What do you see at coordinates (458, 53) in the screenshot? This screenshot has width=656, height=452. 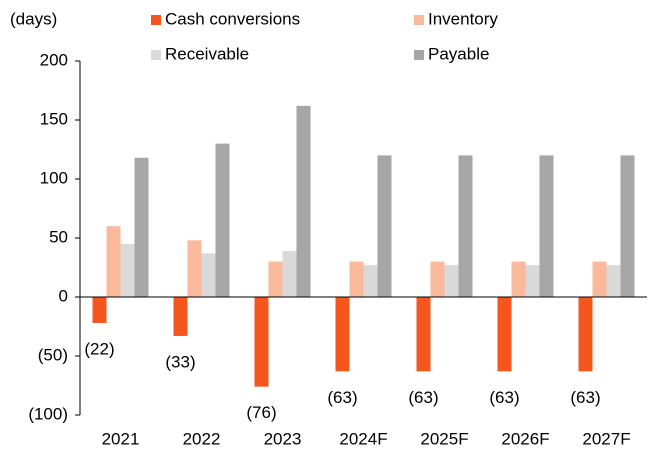 I see `legend-label: Payable` at bounding box center [458, 53].